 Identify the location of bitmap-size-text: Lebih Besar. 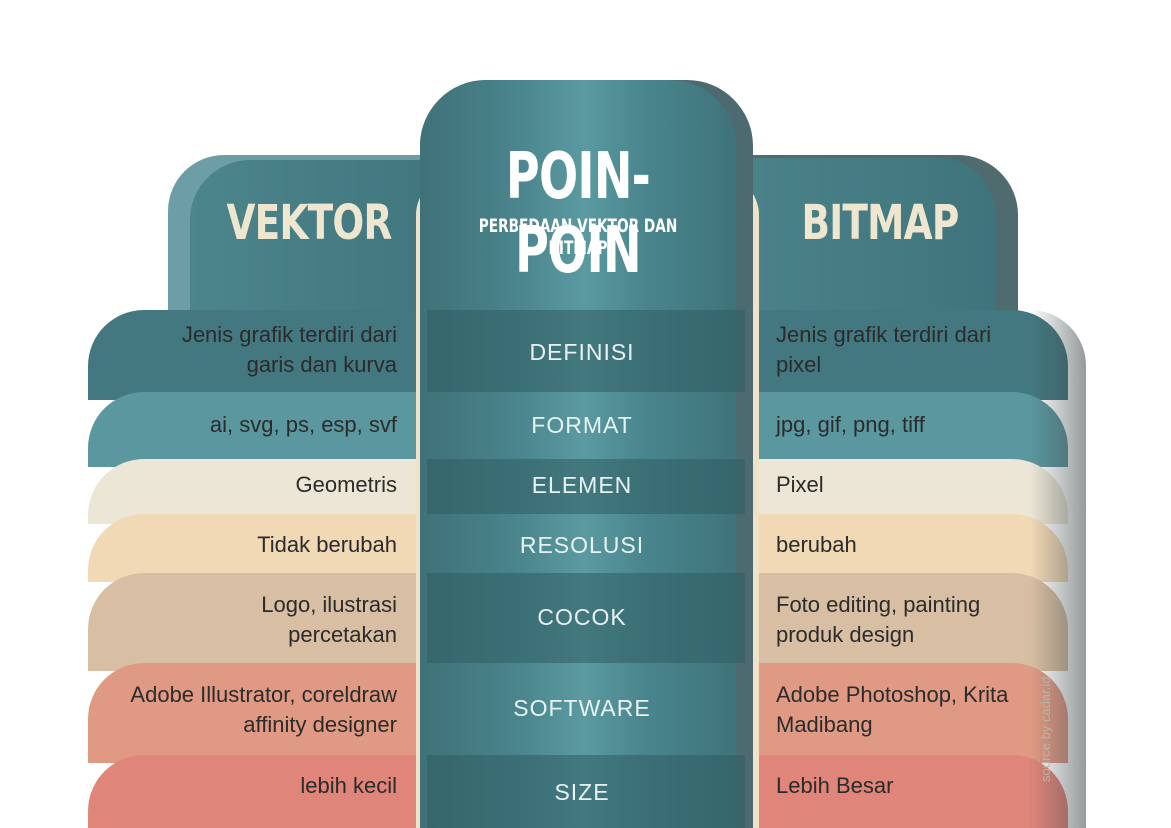
(835, 785).